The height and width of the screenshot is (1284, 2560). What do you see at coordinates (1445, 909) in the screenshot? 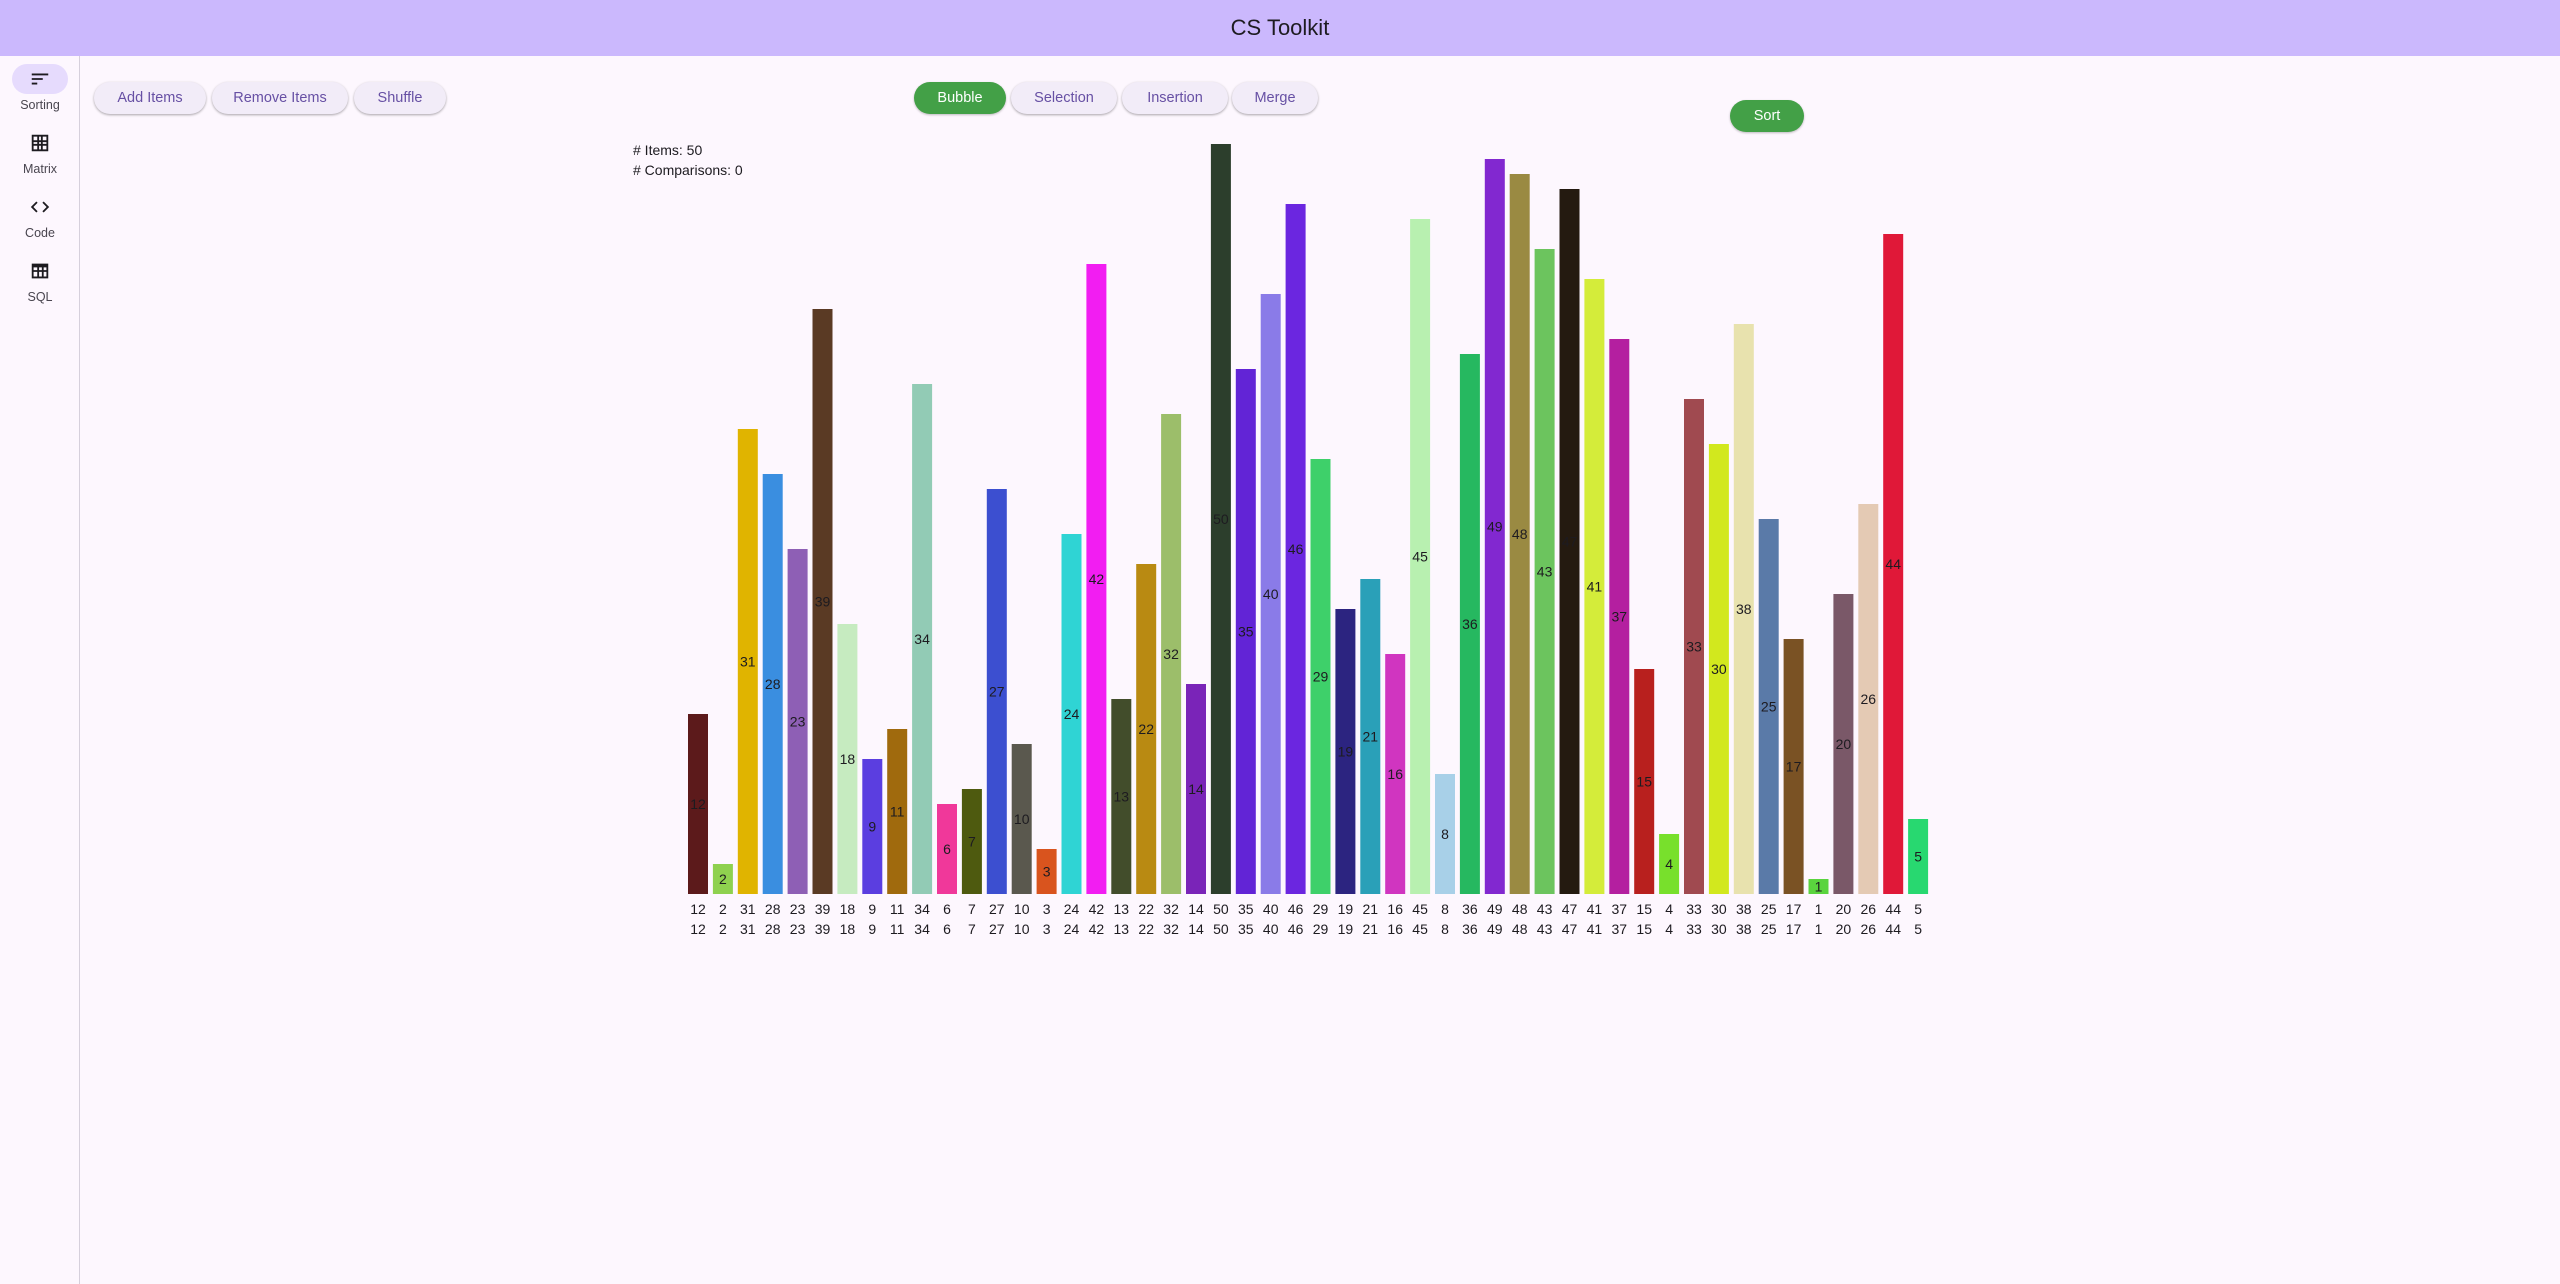
I see `tick-label: 8` at bounding box center [1445, 909].